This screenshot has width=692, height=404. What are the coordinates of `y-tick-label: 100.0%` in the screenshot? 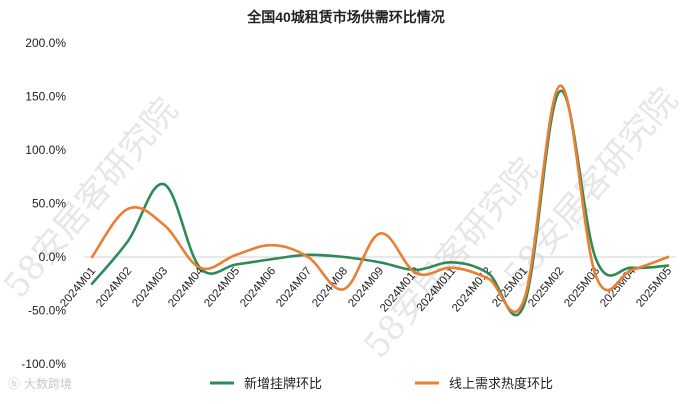 It's located at (45, 150).